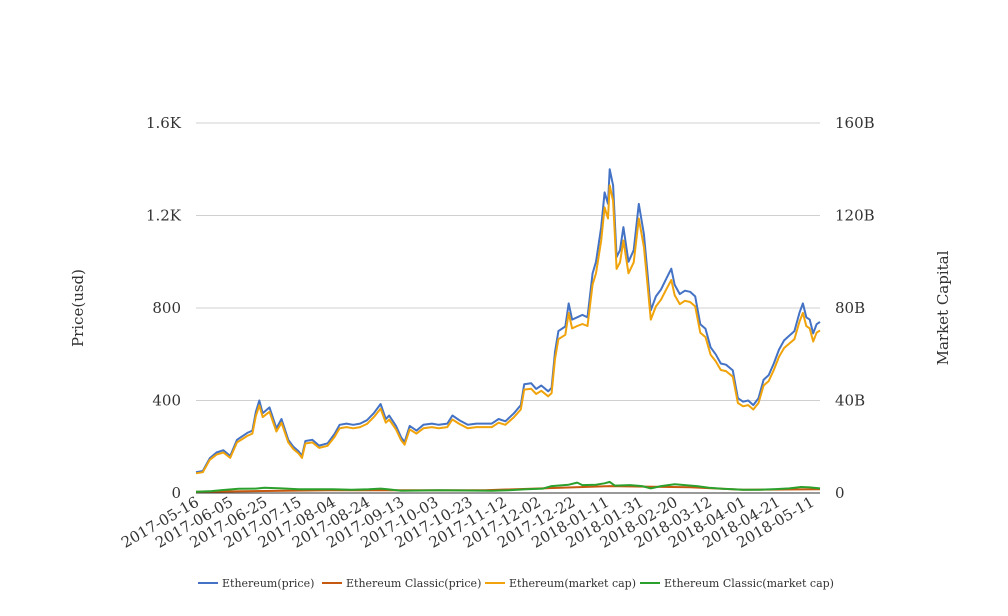  I want to click on legend-label: Ethereum Classic(price), so click(413, 583).